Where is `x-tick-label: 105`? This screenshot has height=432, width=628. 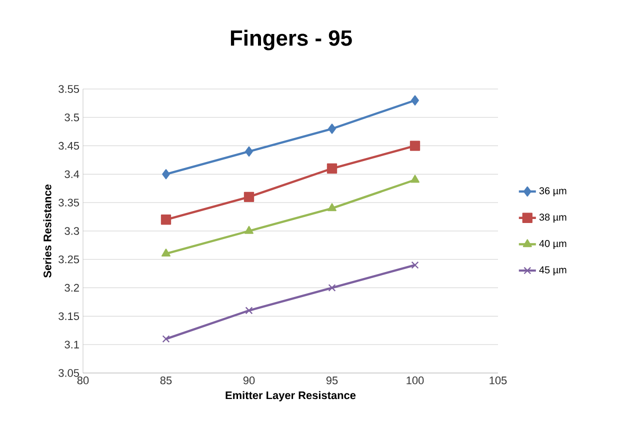
x-tick-label: 105 is located at coordinates (498, 380).